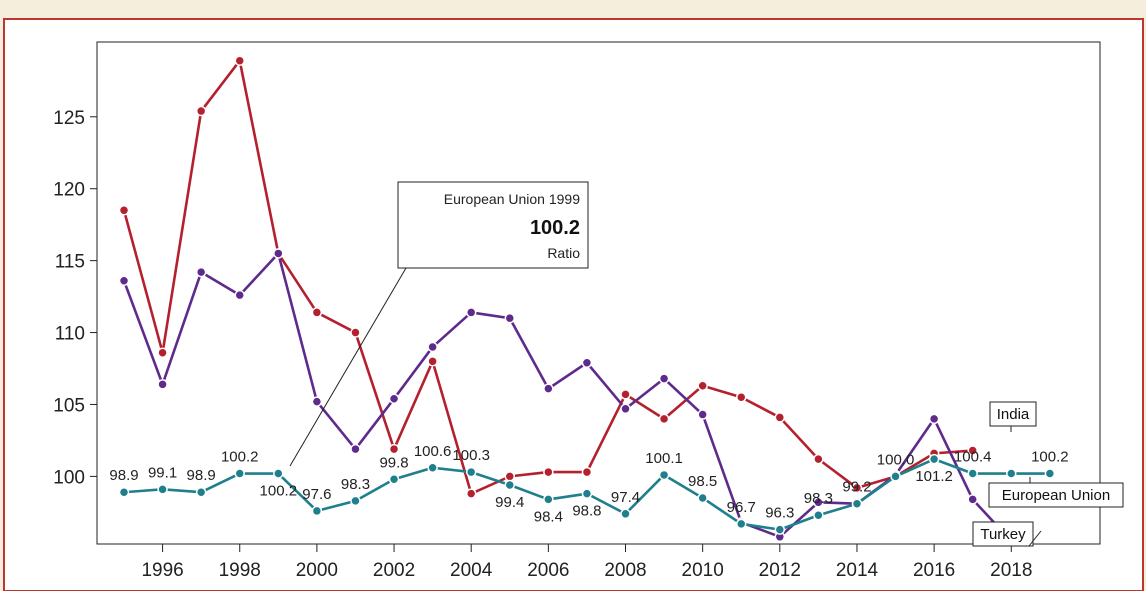 The width and height of the screenshot is (1146, 591). Describe the element at coordinates (779, 513) in the screenshot. I see `data-label: 96.3` at that location.